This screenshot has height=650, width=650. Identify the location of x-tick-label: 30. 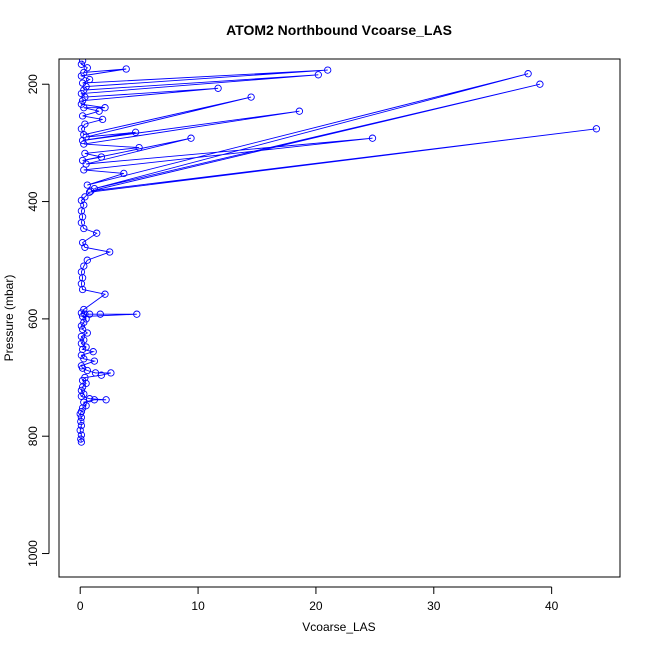
(434, 606).